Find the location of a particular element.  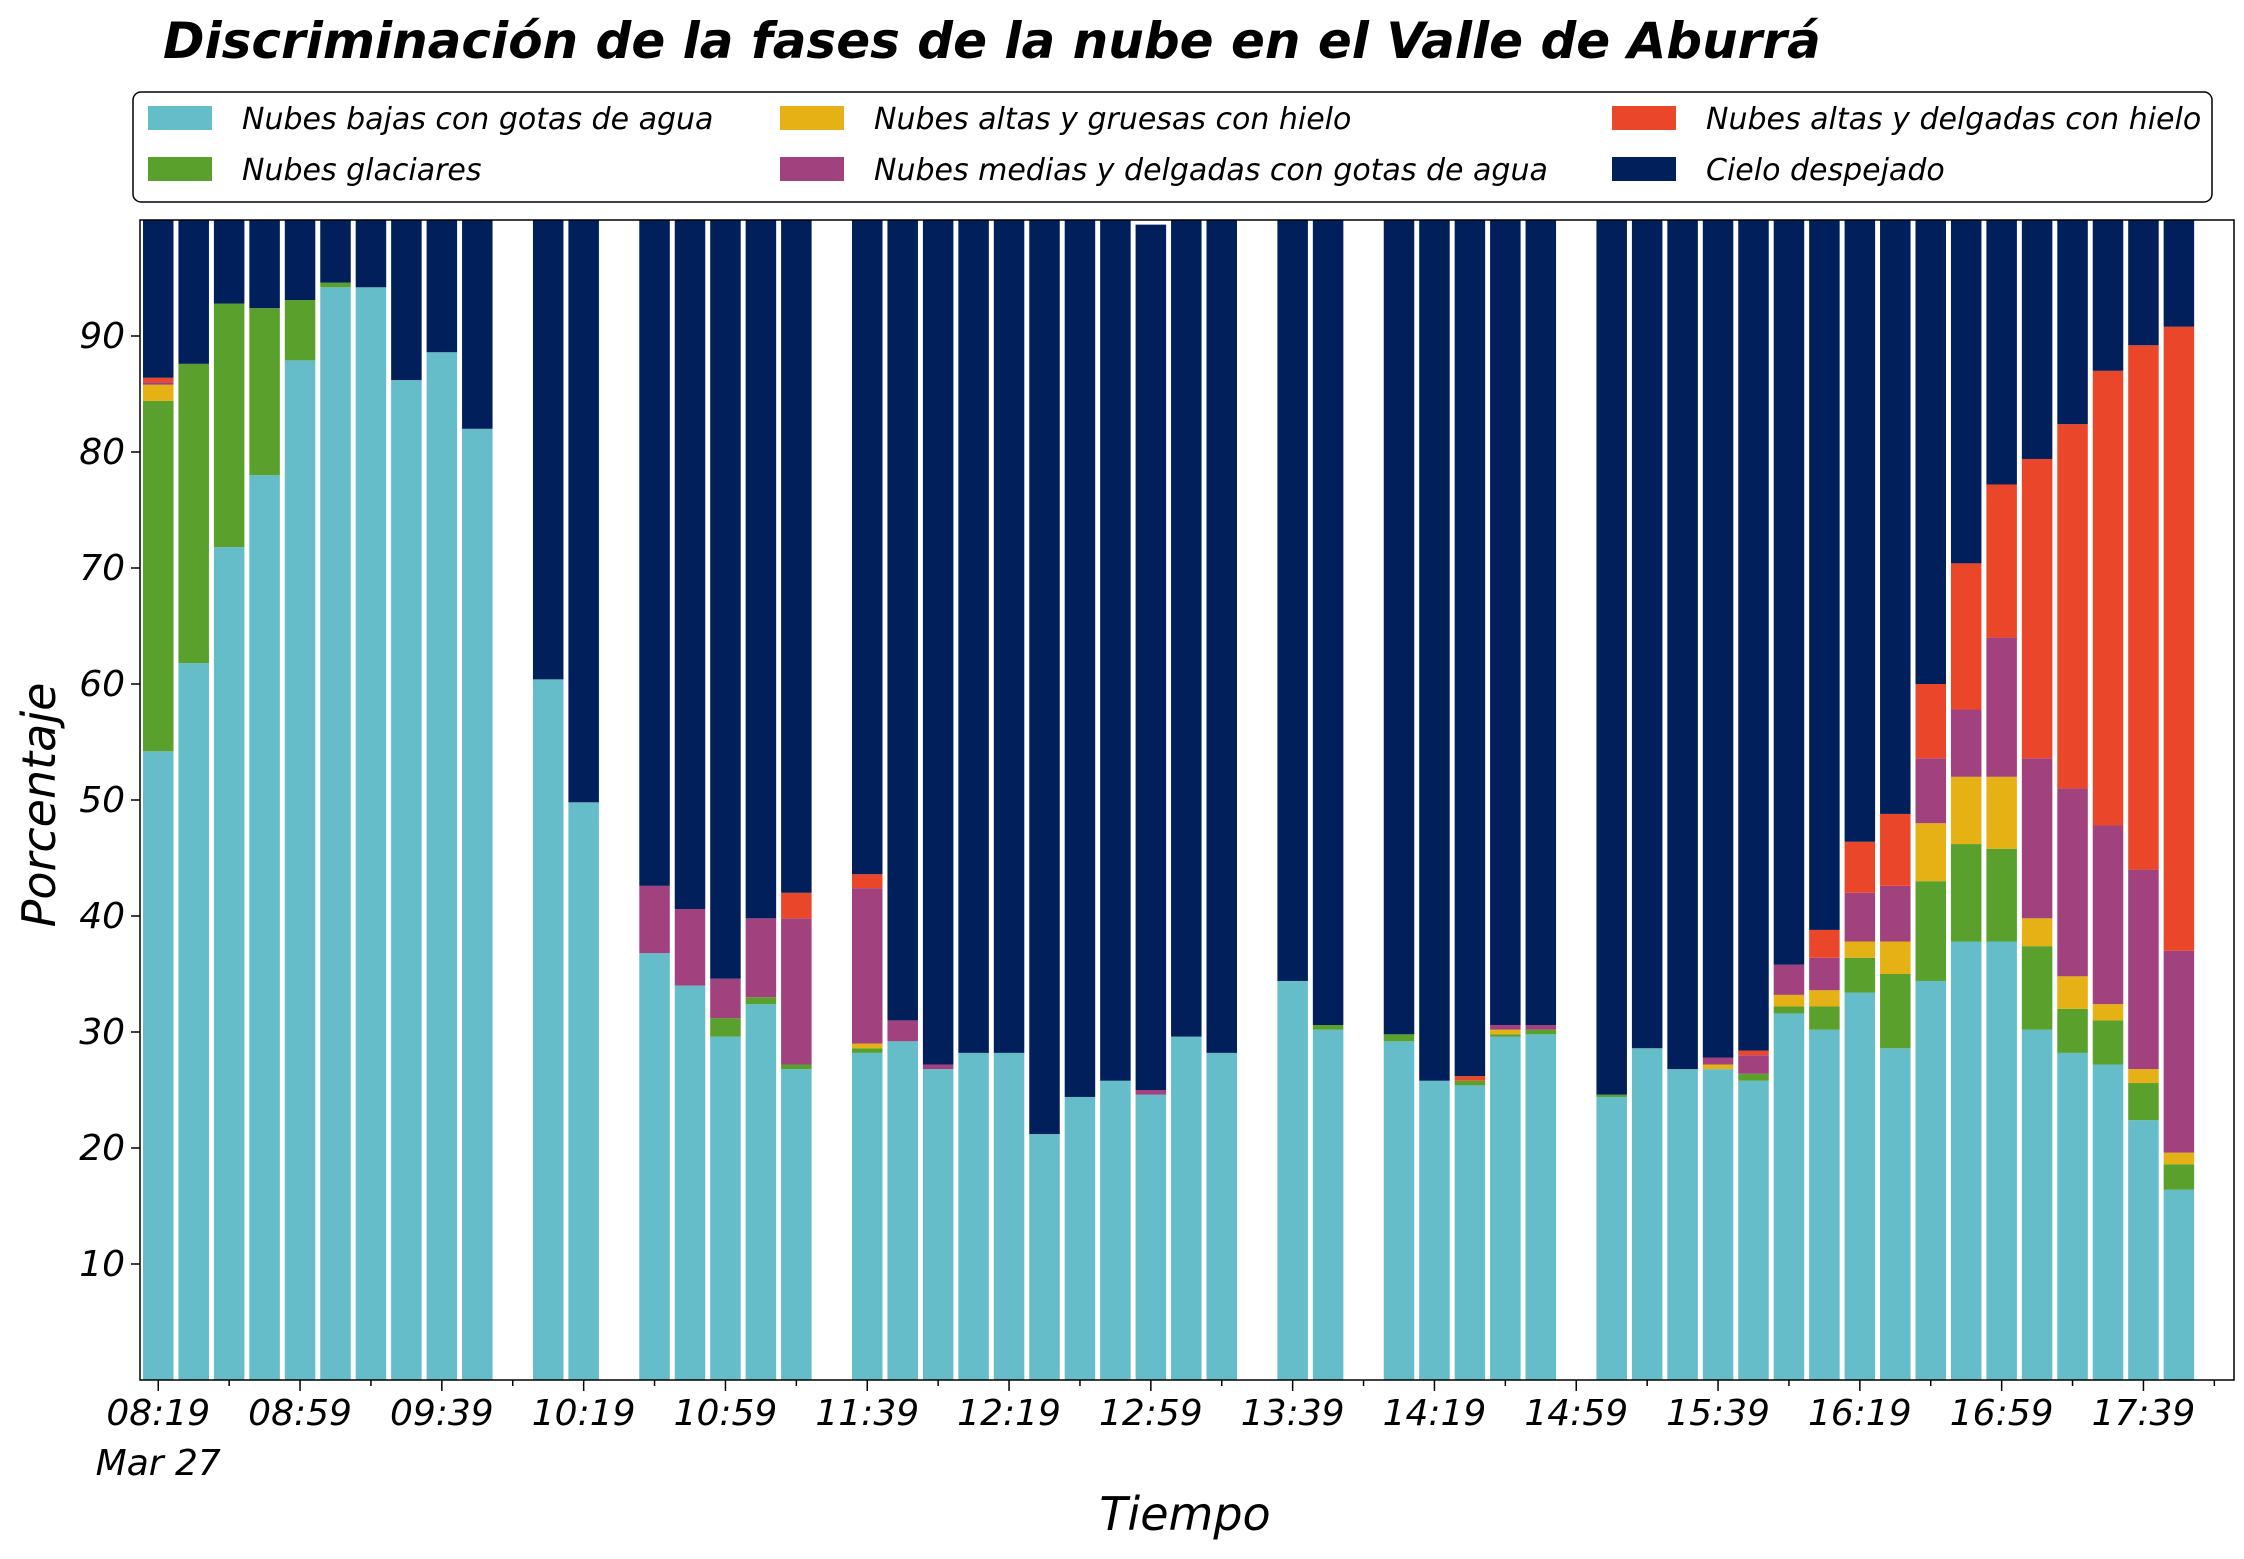

x-tick-label-1419: 14:19 is located at coordinates (1435, 1413).